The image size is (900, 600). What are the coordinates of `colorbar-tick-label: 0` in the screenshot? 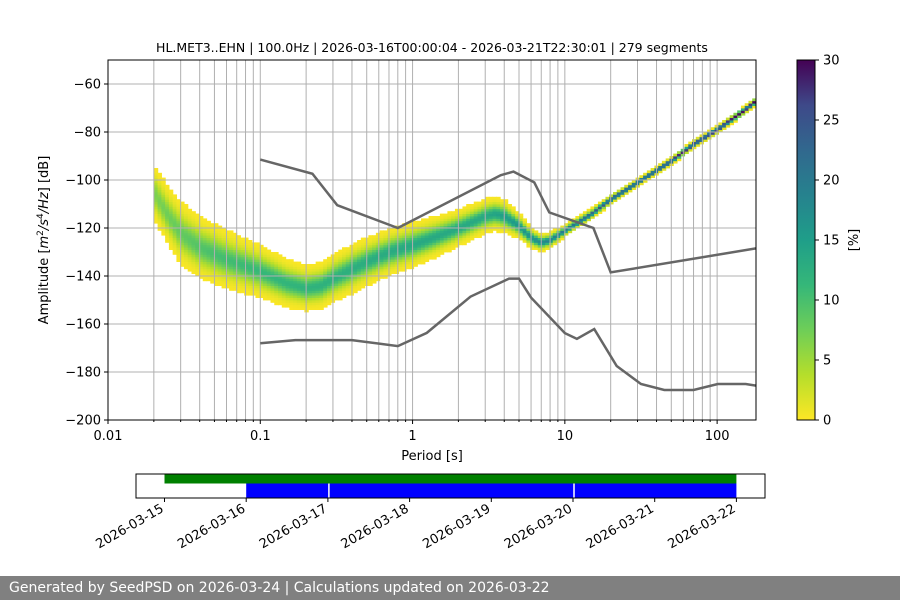 It's located at (827, 421).